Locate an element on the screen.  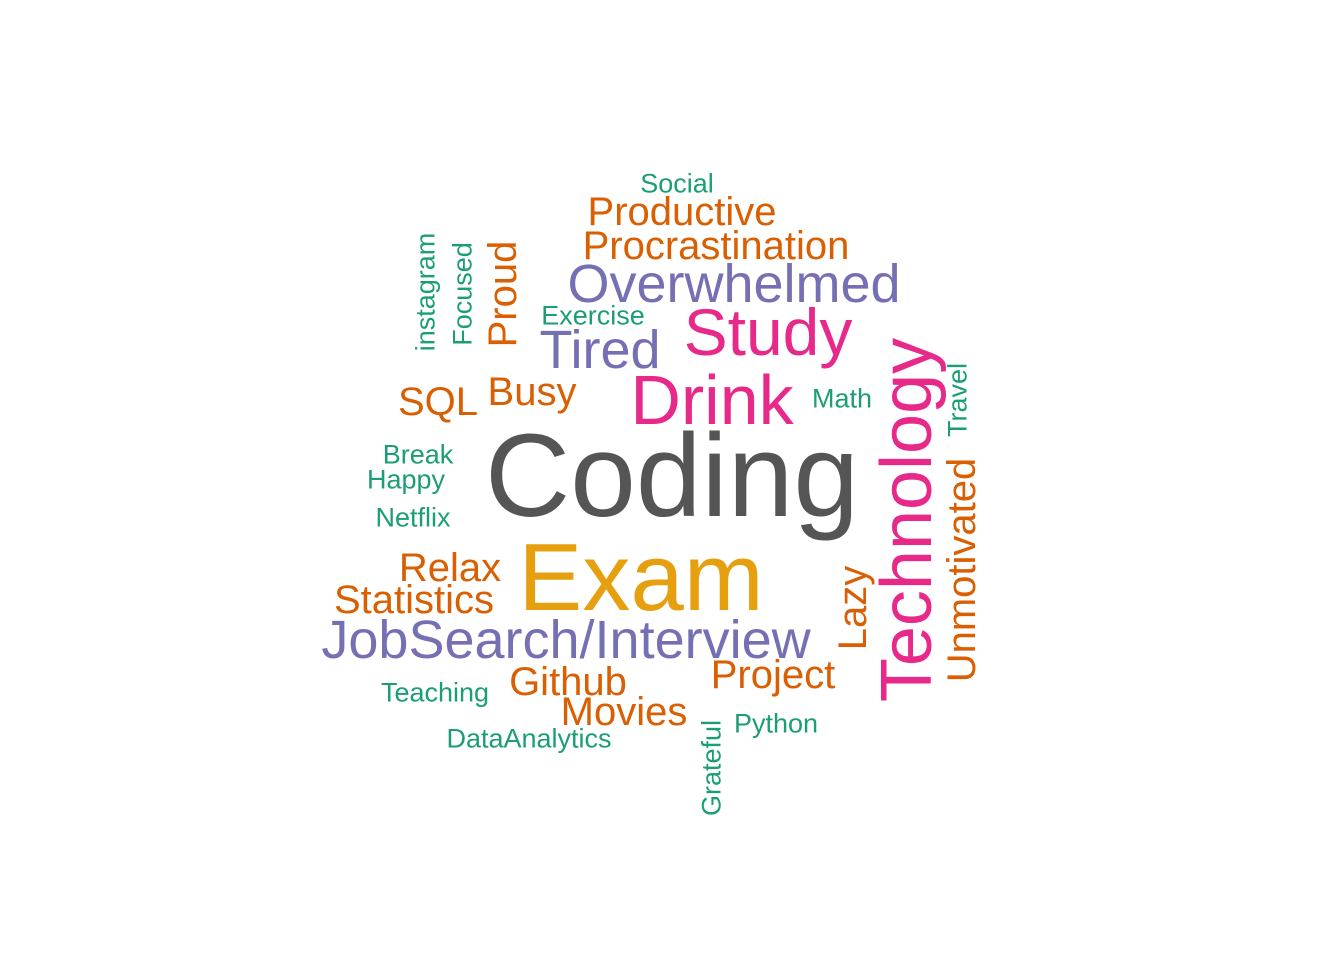
word-project: Project is located at coordinates (773, 675).